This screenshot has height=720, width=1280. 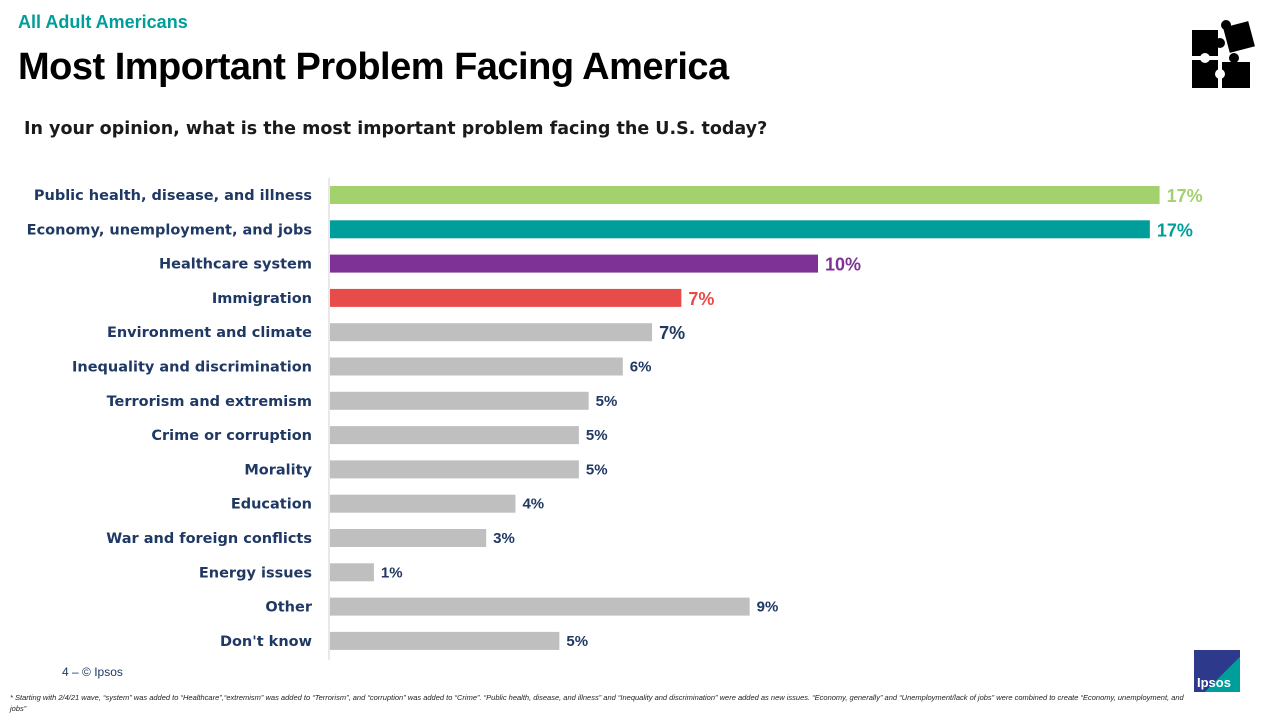 I want to click on category-label: Education, so click(x=271, y=505).